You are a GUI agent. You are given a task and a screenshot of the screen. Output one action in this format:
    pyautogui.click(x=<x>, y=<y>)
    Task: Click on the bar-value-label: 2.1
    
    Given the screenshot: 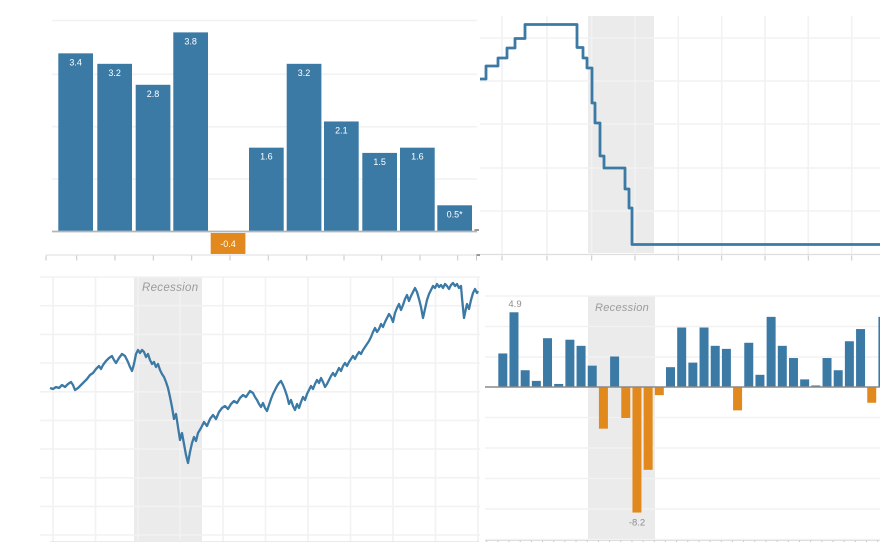 What is the action you would take?
    pyautogui.click(x=341, y=130)
    